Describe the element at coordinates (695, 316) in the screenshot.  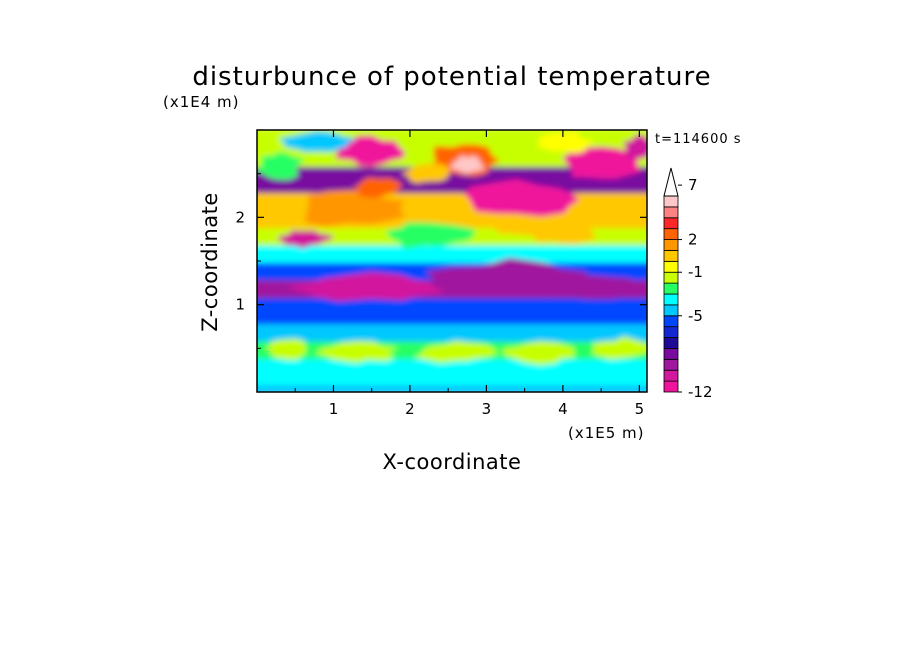
I see `colorbar-label: -5` at that location.